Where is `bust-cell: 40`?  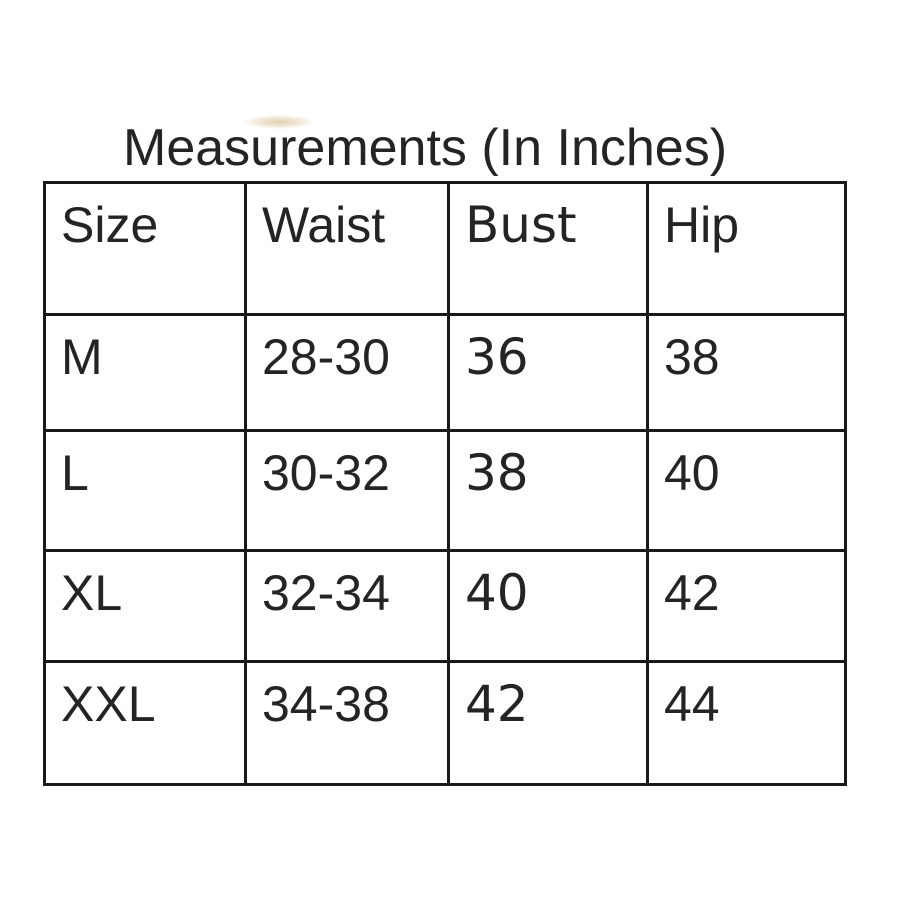 bust-cell: 40 is located at coordinates (548, 606).